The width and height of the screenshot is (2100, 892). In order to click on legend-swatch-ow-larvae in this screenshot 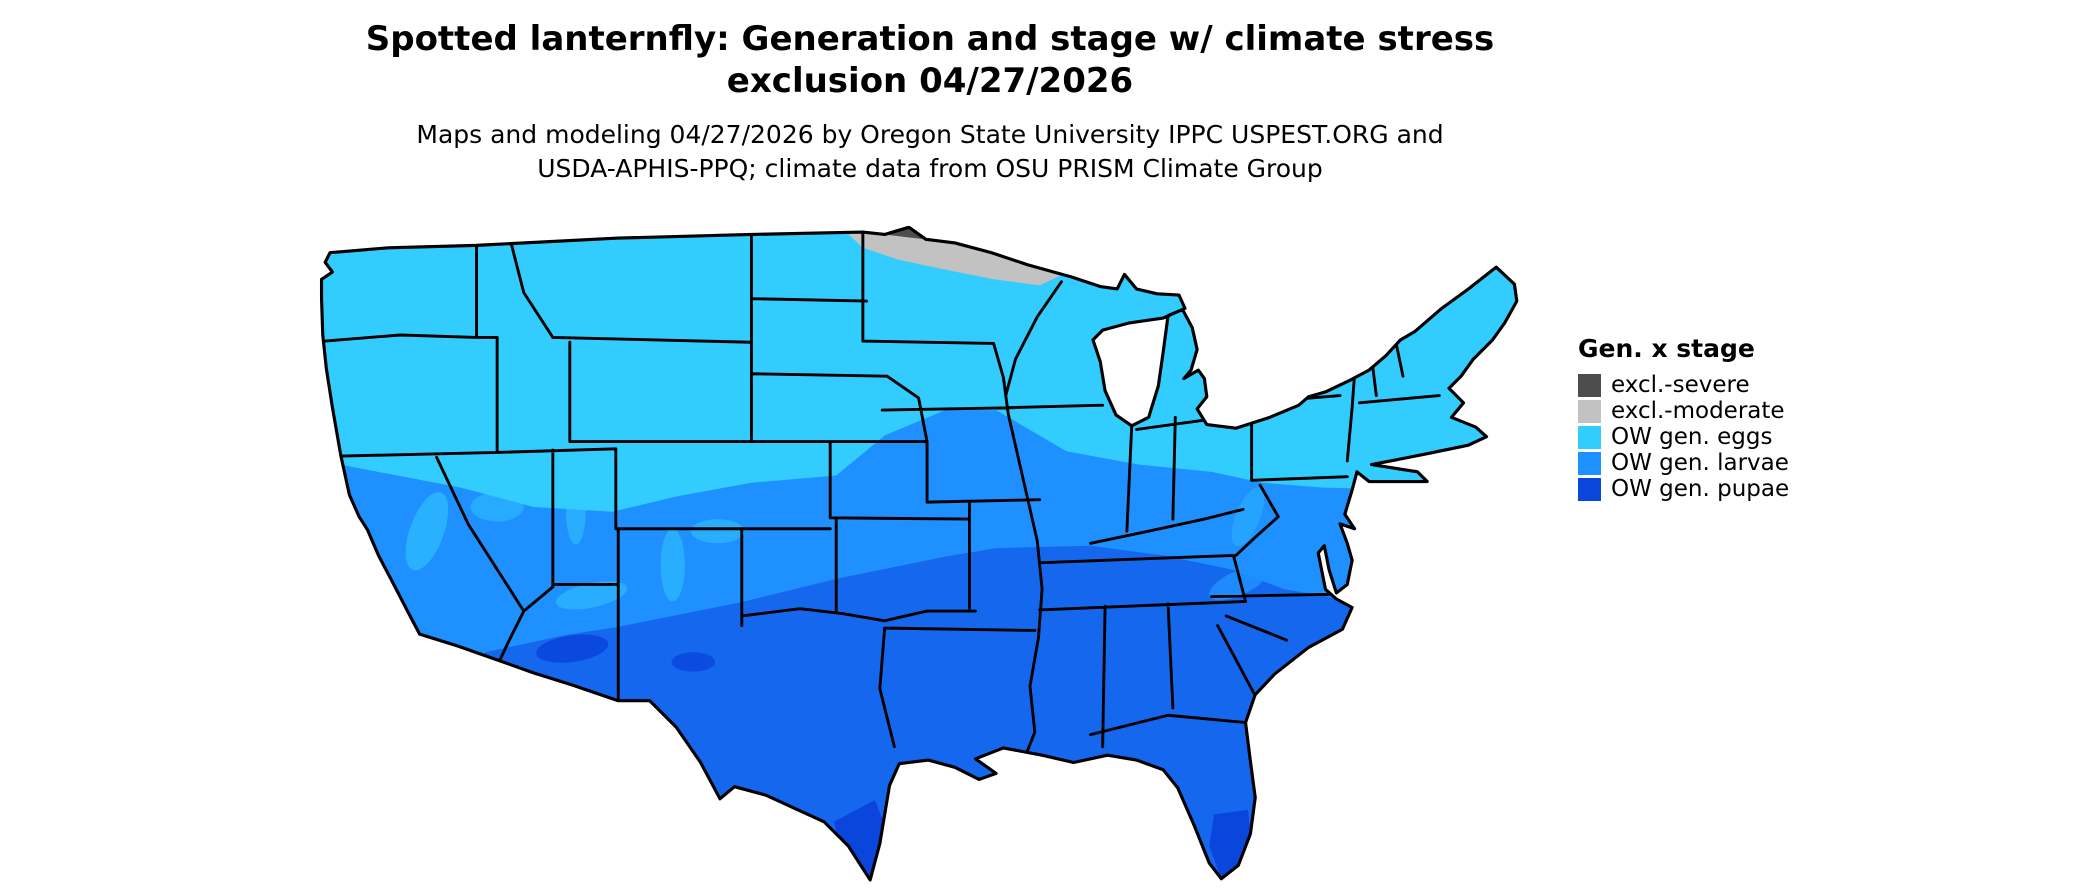, I will do `click(1589, 463)`.